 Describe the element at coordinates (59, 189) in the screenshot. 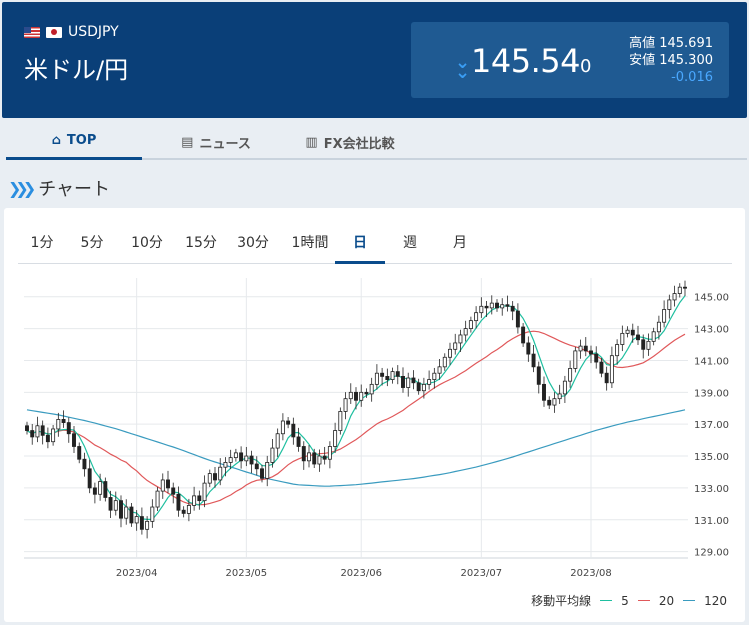

I see `section-title: ❯❯❯ チャート` at that location.